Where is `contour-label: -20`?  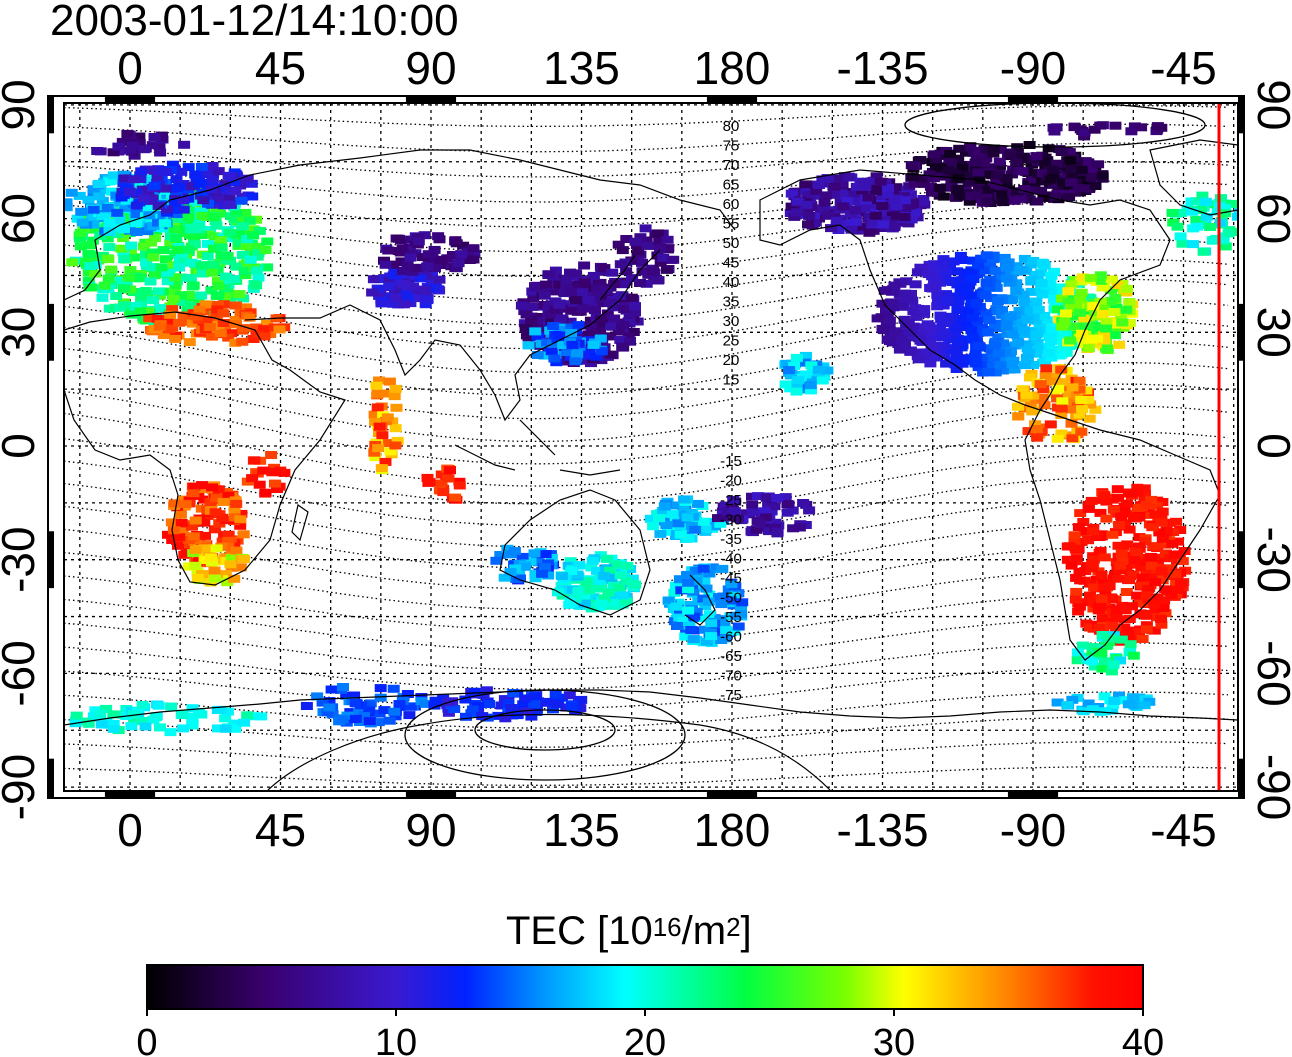
contour-label: -20 is located at coordinates (731, 481).